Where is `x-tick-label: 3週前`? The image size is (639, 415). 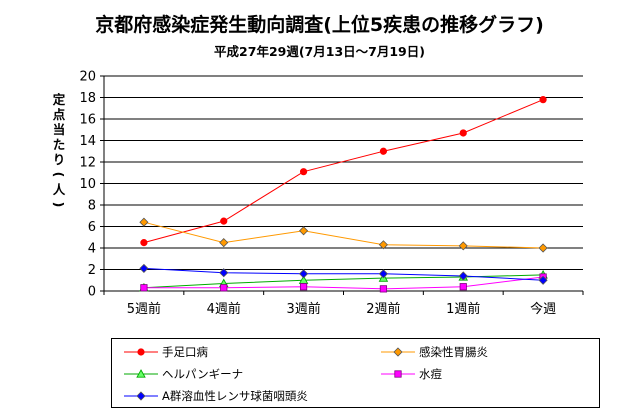
x-tick-label: 3週前 is located at coordinates (303, 309).